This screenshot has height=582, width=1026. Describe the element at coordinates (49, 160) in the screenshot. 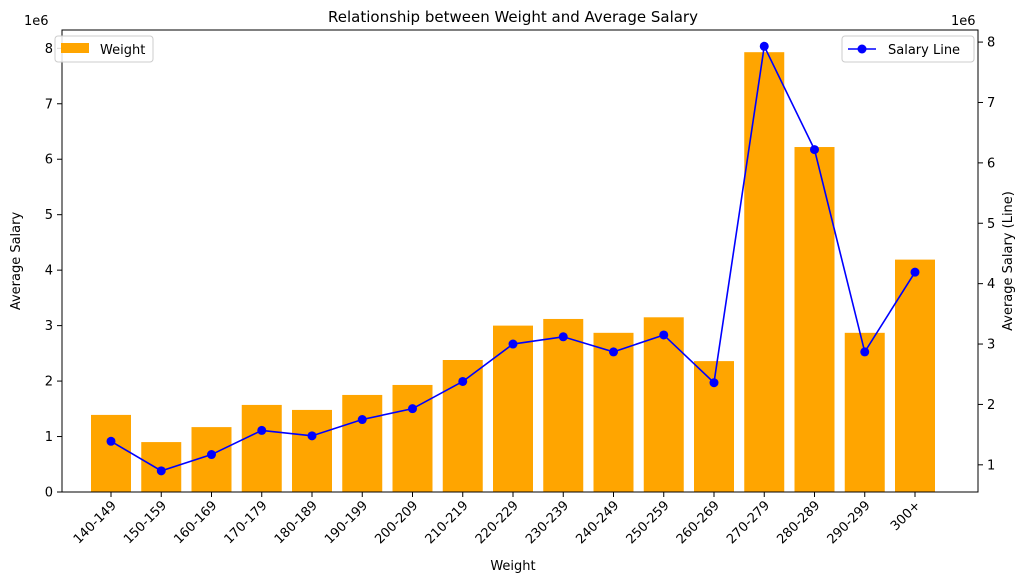

I see `left-y-tick-label: 6` at that location.